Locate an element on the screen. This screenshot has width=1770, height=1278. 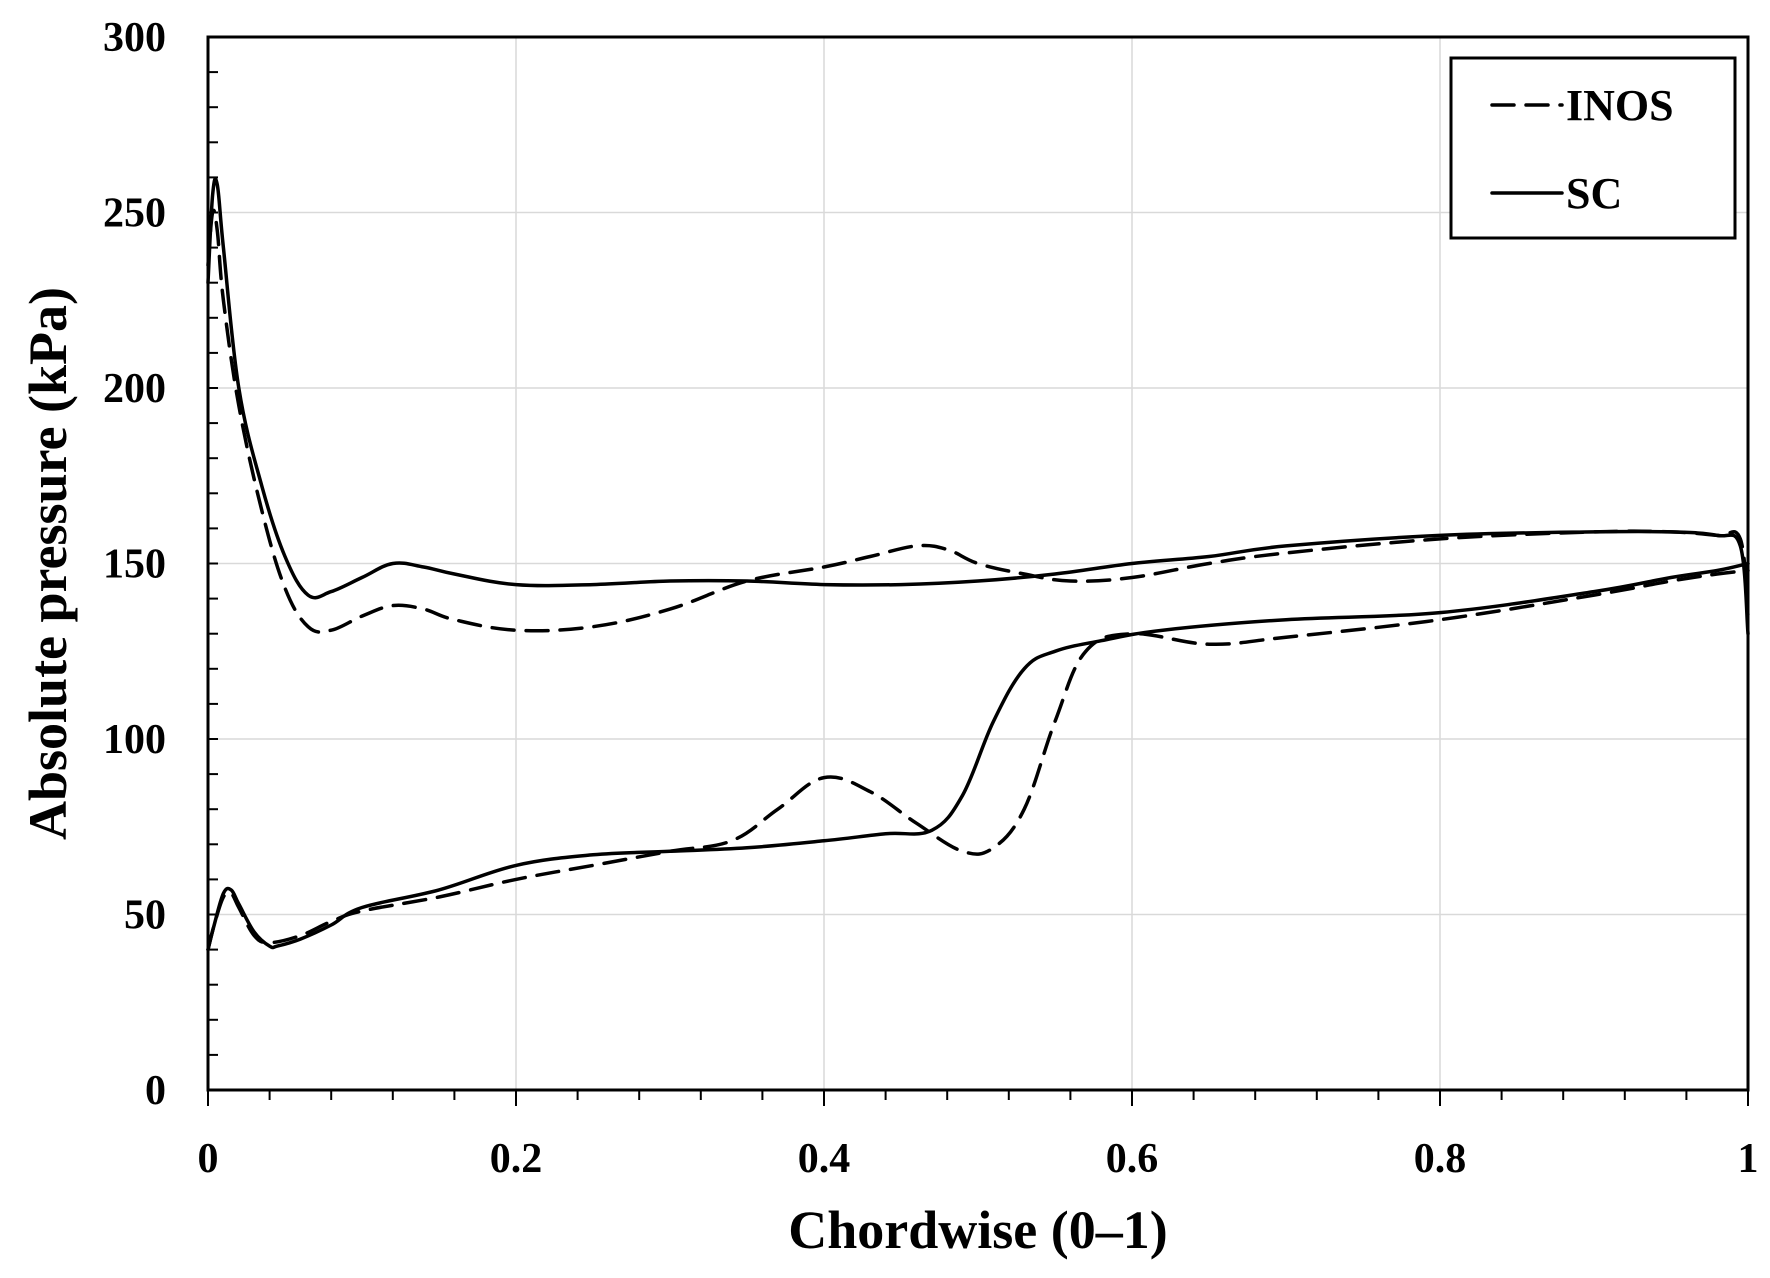
y-tick-label: 150 is located at coordinates (134, 565).